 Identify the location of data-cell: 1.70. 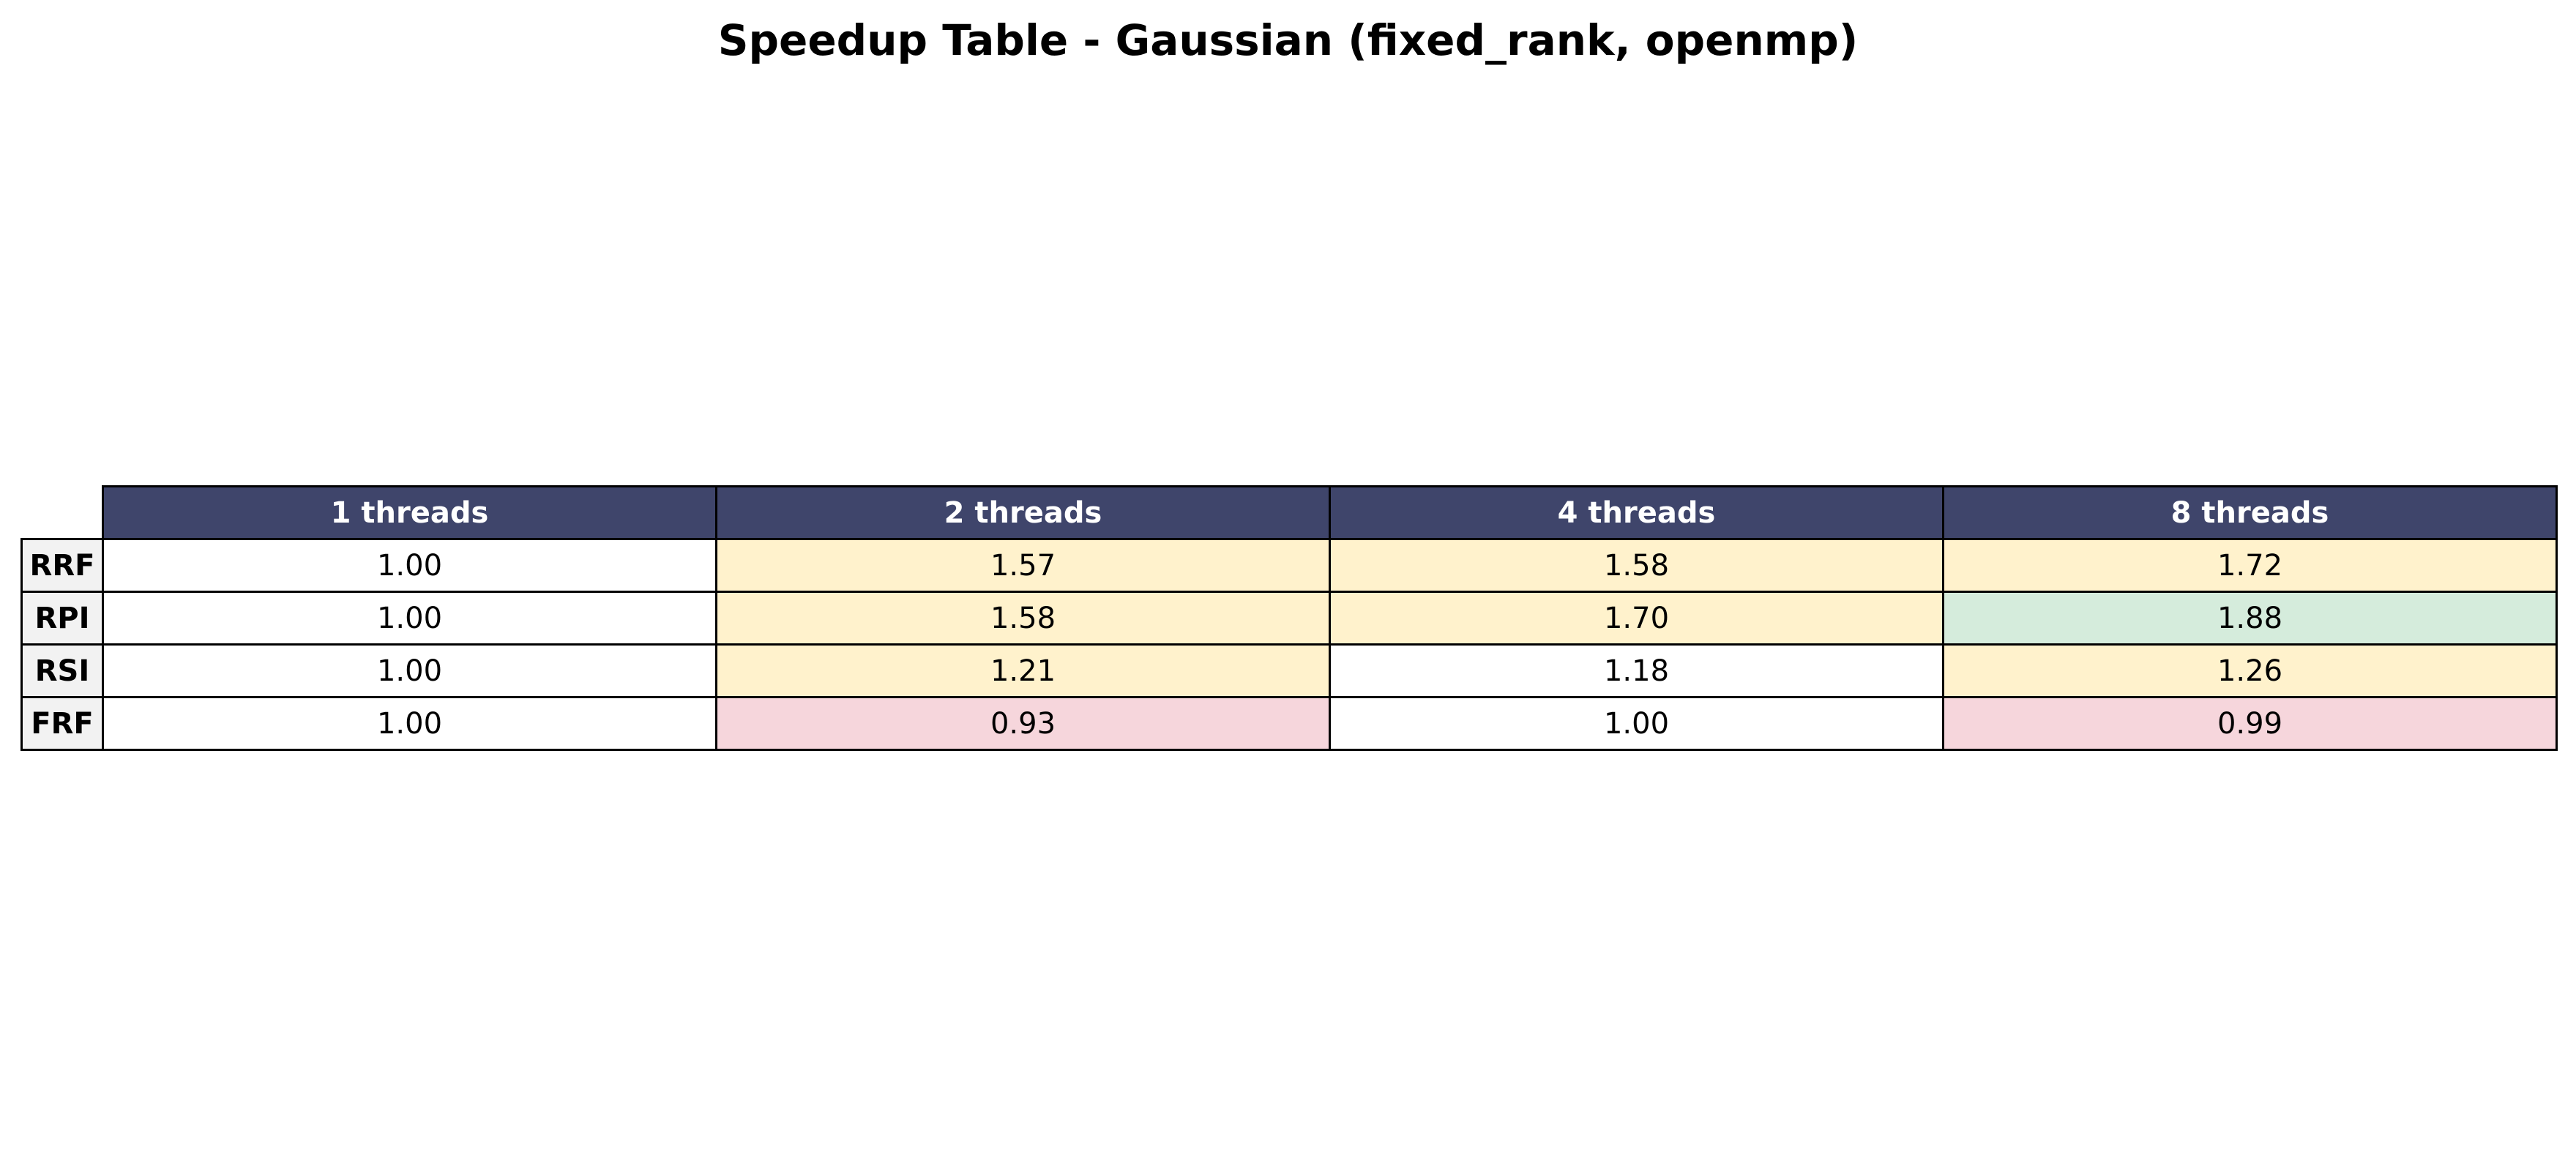
(1636, 618).